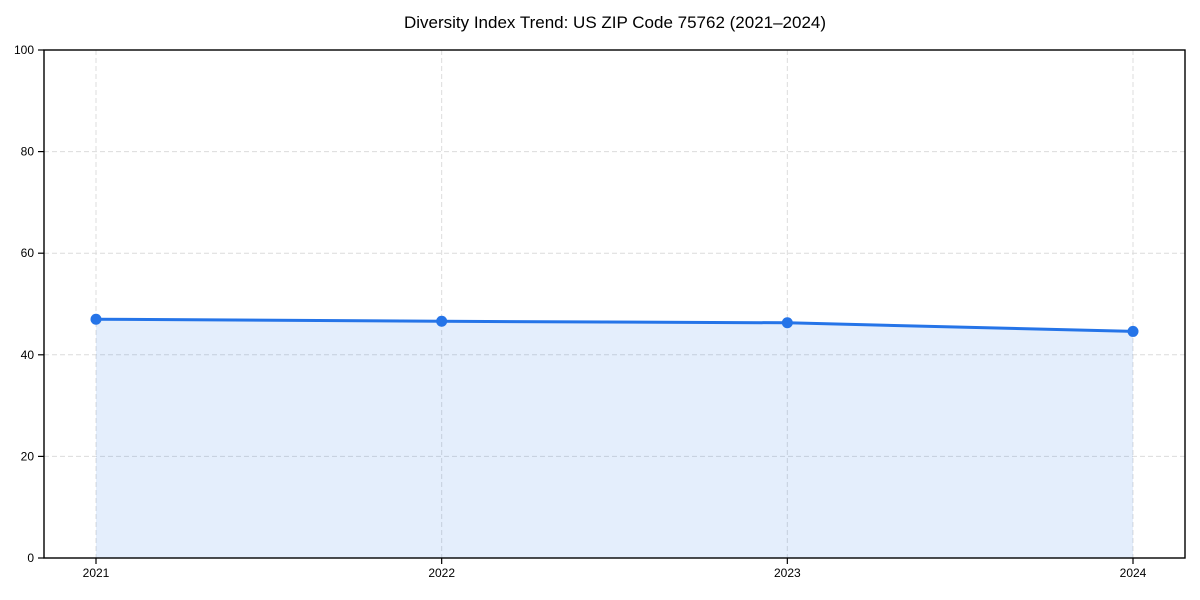  What do you see at coordinates (442, 321) in the screenshot?
I see `data-point-2022` at bounding box center [442, 321].